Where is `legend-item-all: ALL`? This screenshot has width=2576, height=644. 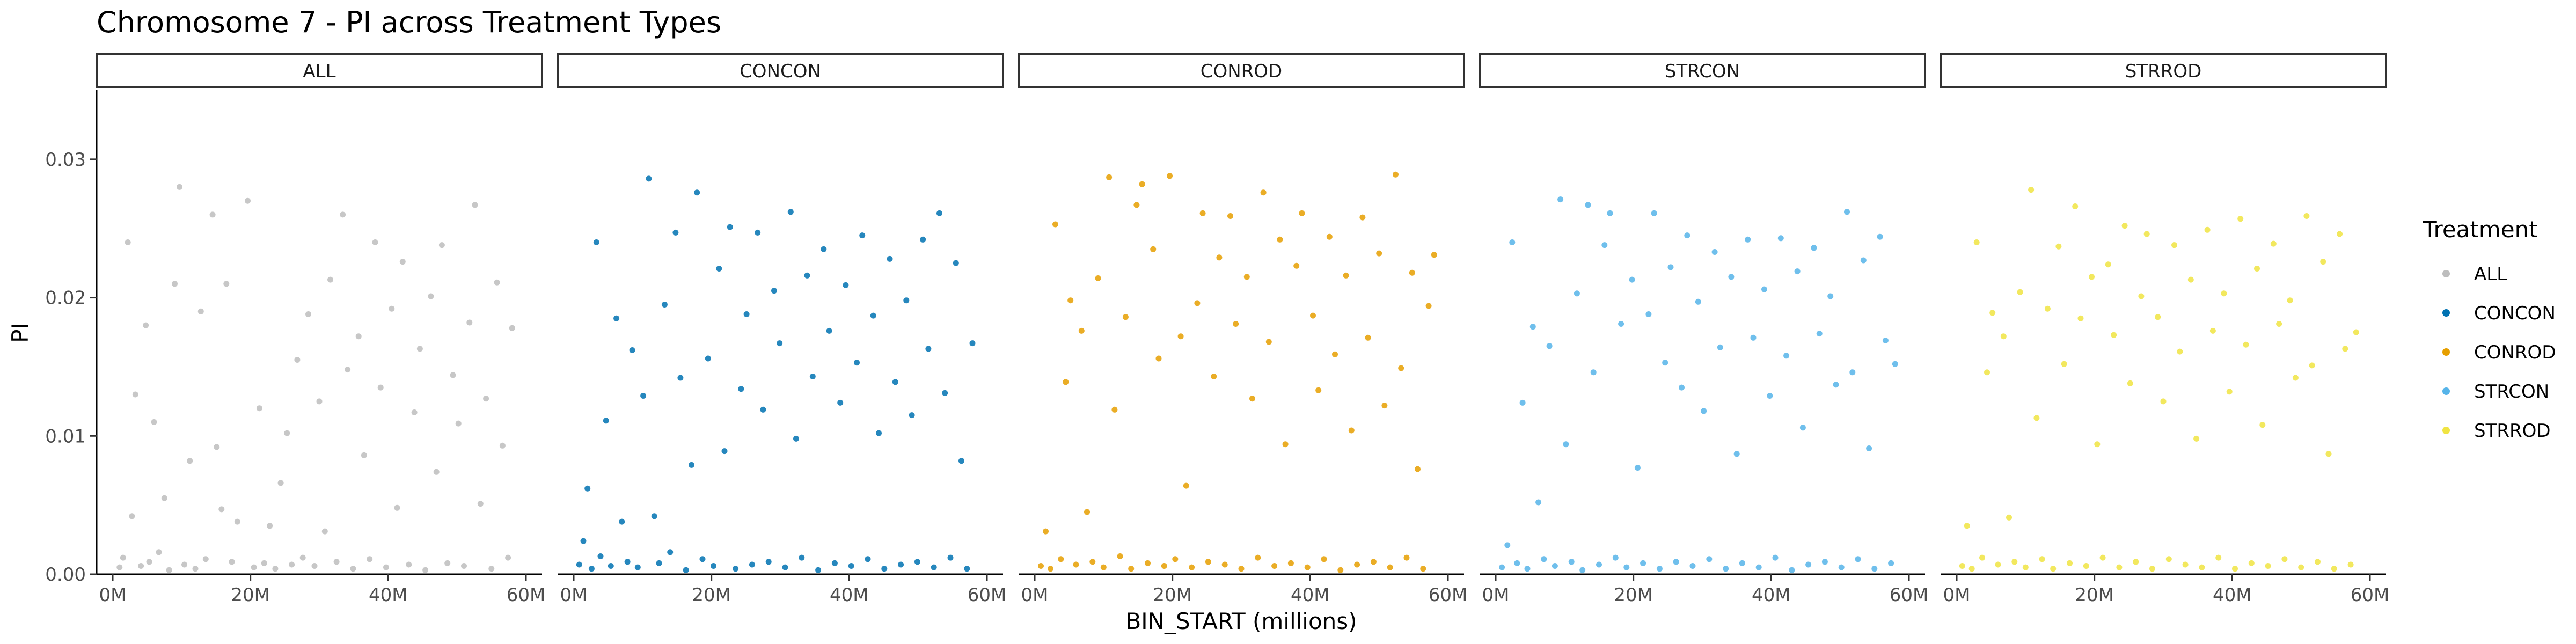 legend-item-all: ALL is located at coordinates (2474, 274).